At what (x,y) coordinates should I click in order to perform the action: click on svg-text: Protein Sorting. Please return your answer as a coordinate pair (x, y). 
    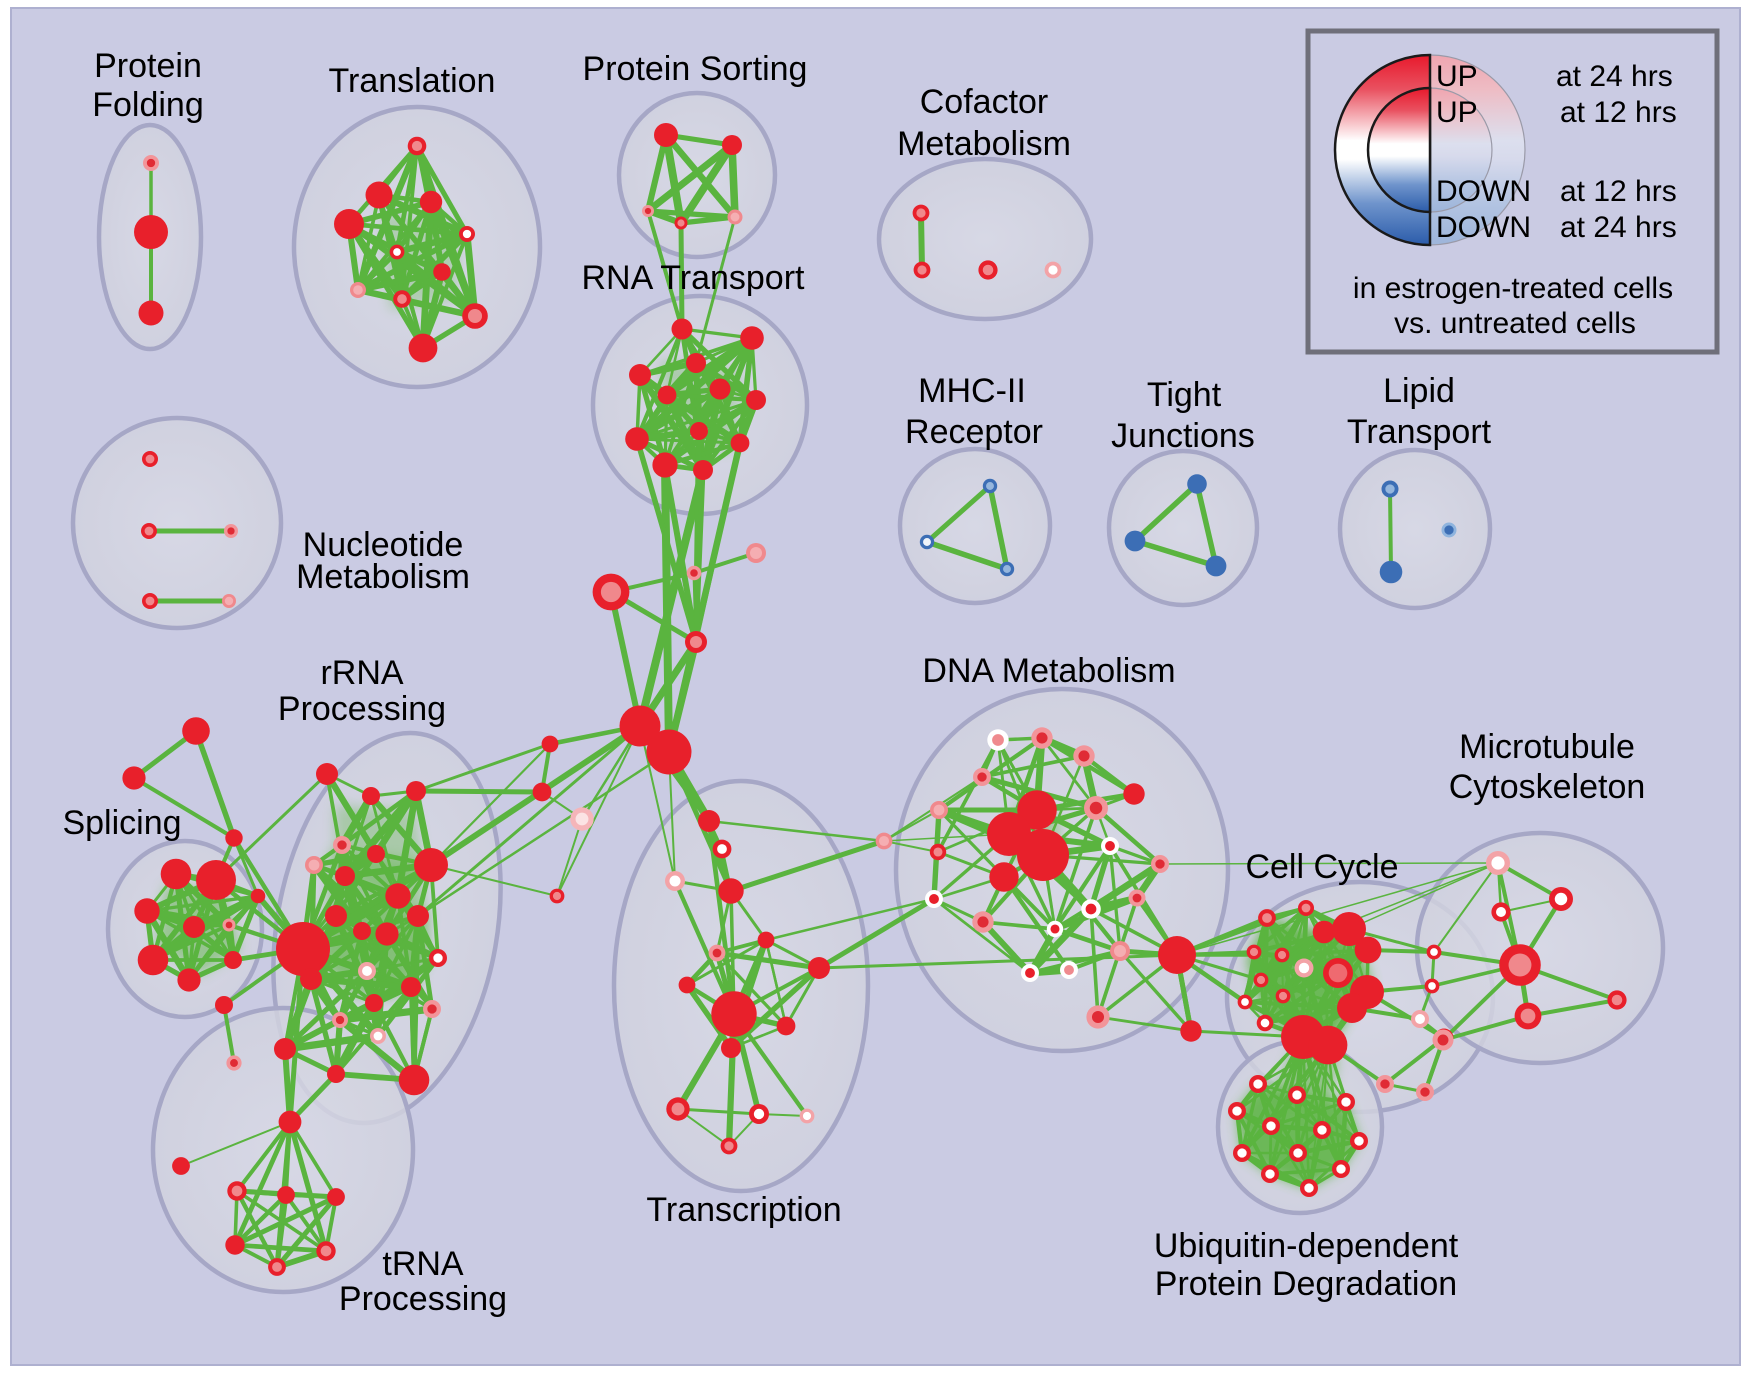
    Looking at the image, I should click on (695, 69).